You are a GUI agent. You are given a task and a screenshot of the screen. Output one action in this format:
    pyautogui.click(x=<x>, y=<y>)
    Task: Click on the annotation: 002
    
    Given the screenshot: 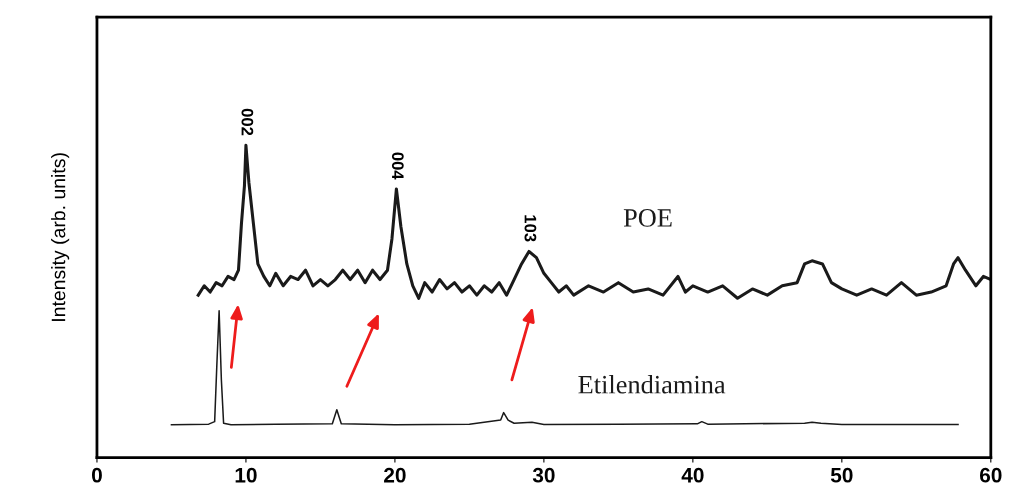 What is the action you would take?
    pyautogui.click(x=247, y=122)
    